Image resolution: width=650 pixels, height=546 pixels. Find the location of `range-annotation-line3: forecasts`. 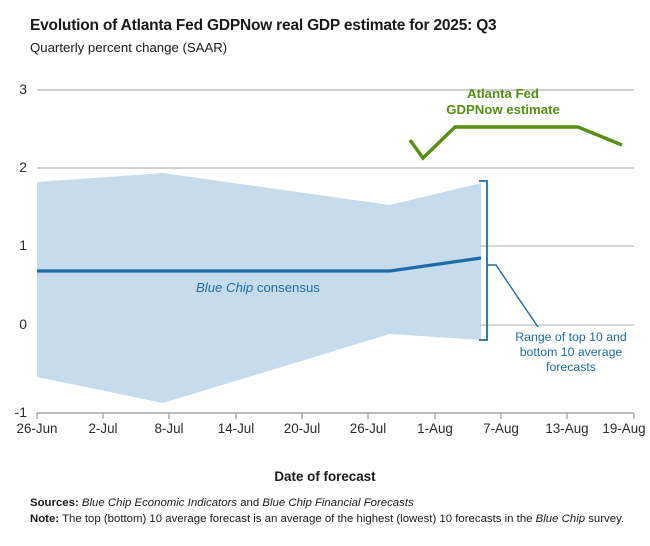

range-annotation-line3: forecasts is located at coordinates (571, 367).